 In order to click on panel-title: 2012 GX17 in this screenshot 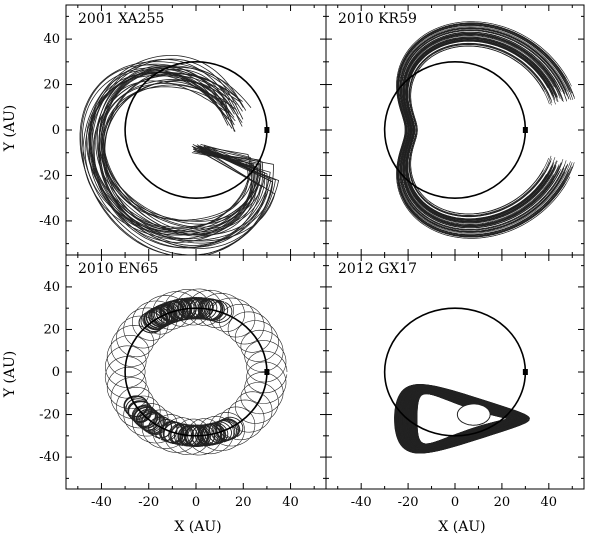, I will do `click(377, 269)`.